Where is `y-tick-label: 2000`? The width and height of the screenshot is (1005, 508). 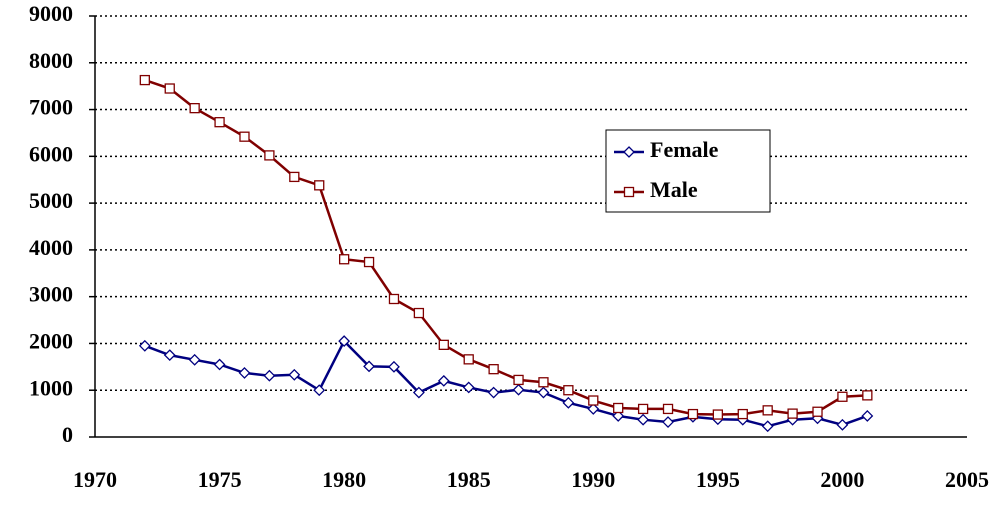 y-tick-label: 2000 is located at coordinates (51, 340).